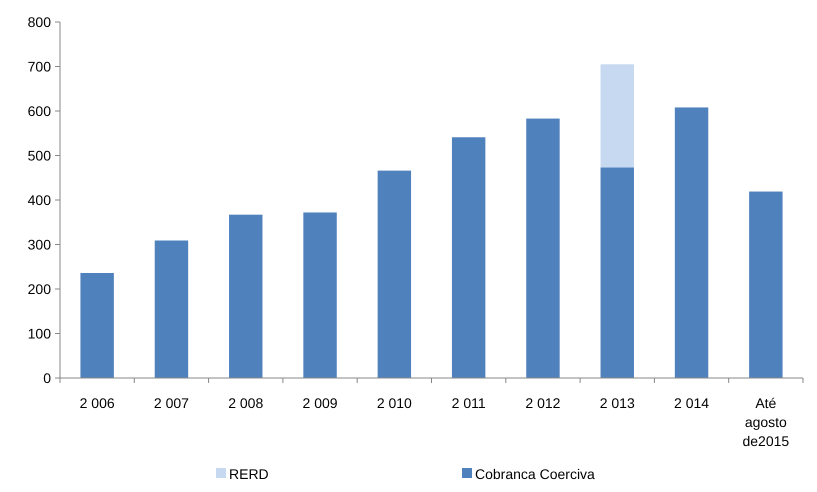 Image resolution: width=817 pixels, height=492 pixels. What do you see at coordinates (172, 403) in the screenshot?
I see `x-tick-label: 2 007` at bounding box center [172, 403].